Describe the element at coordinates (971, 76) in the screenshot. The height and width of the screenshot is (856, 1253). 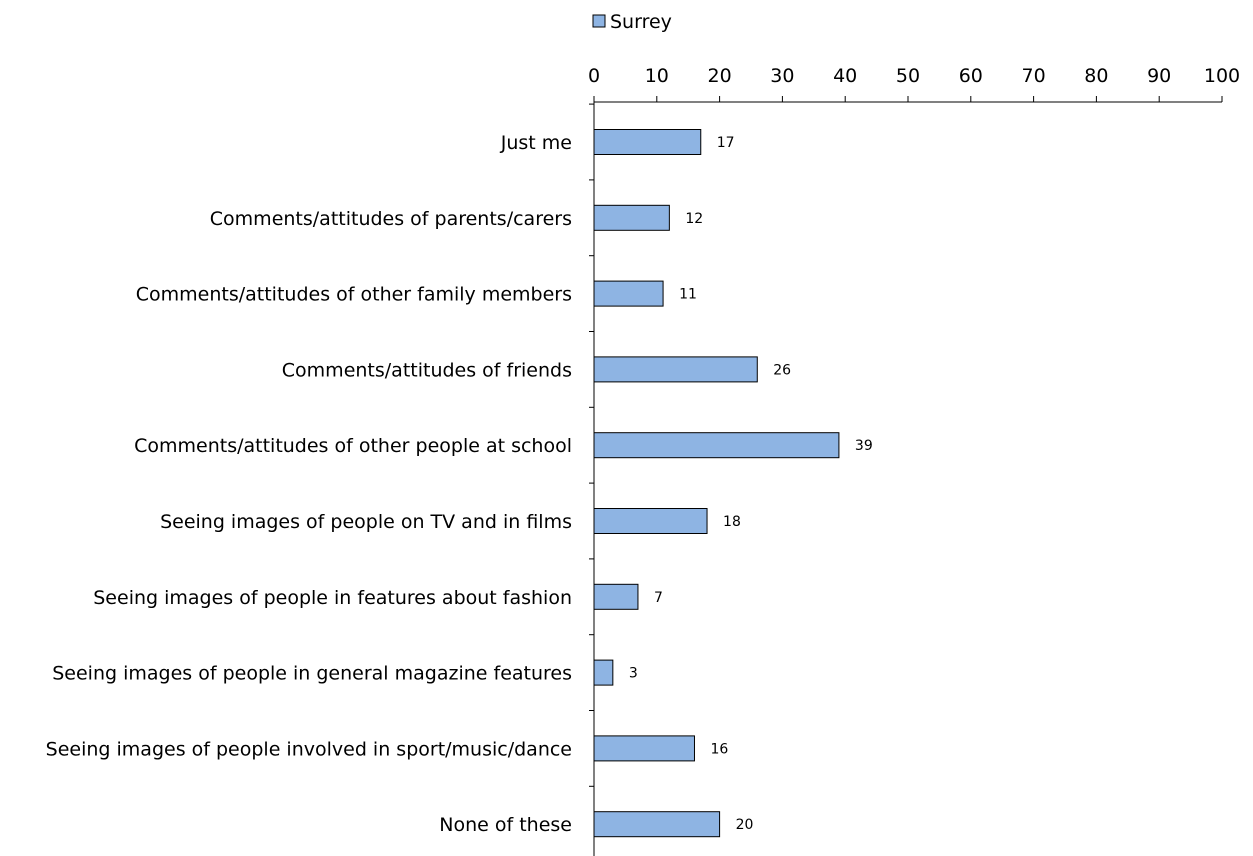
I see `x-tick-label: 60` at that location.